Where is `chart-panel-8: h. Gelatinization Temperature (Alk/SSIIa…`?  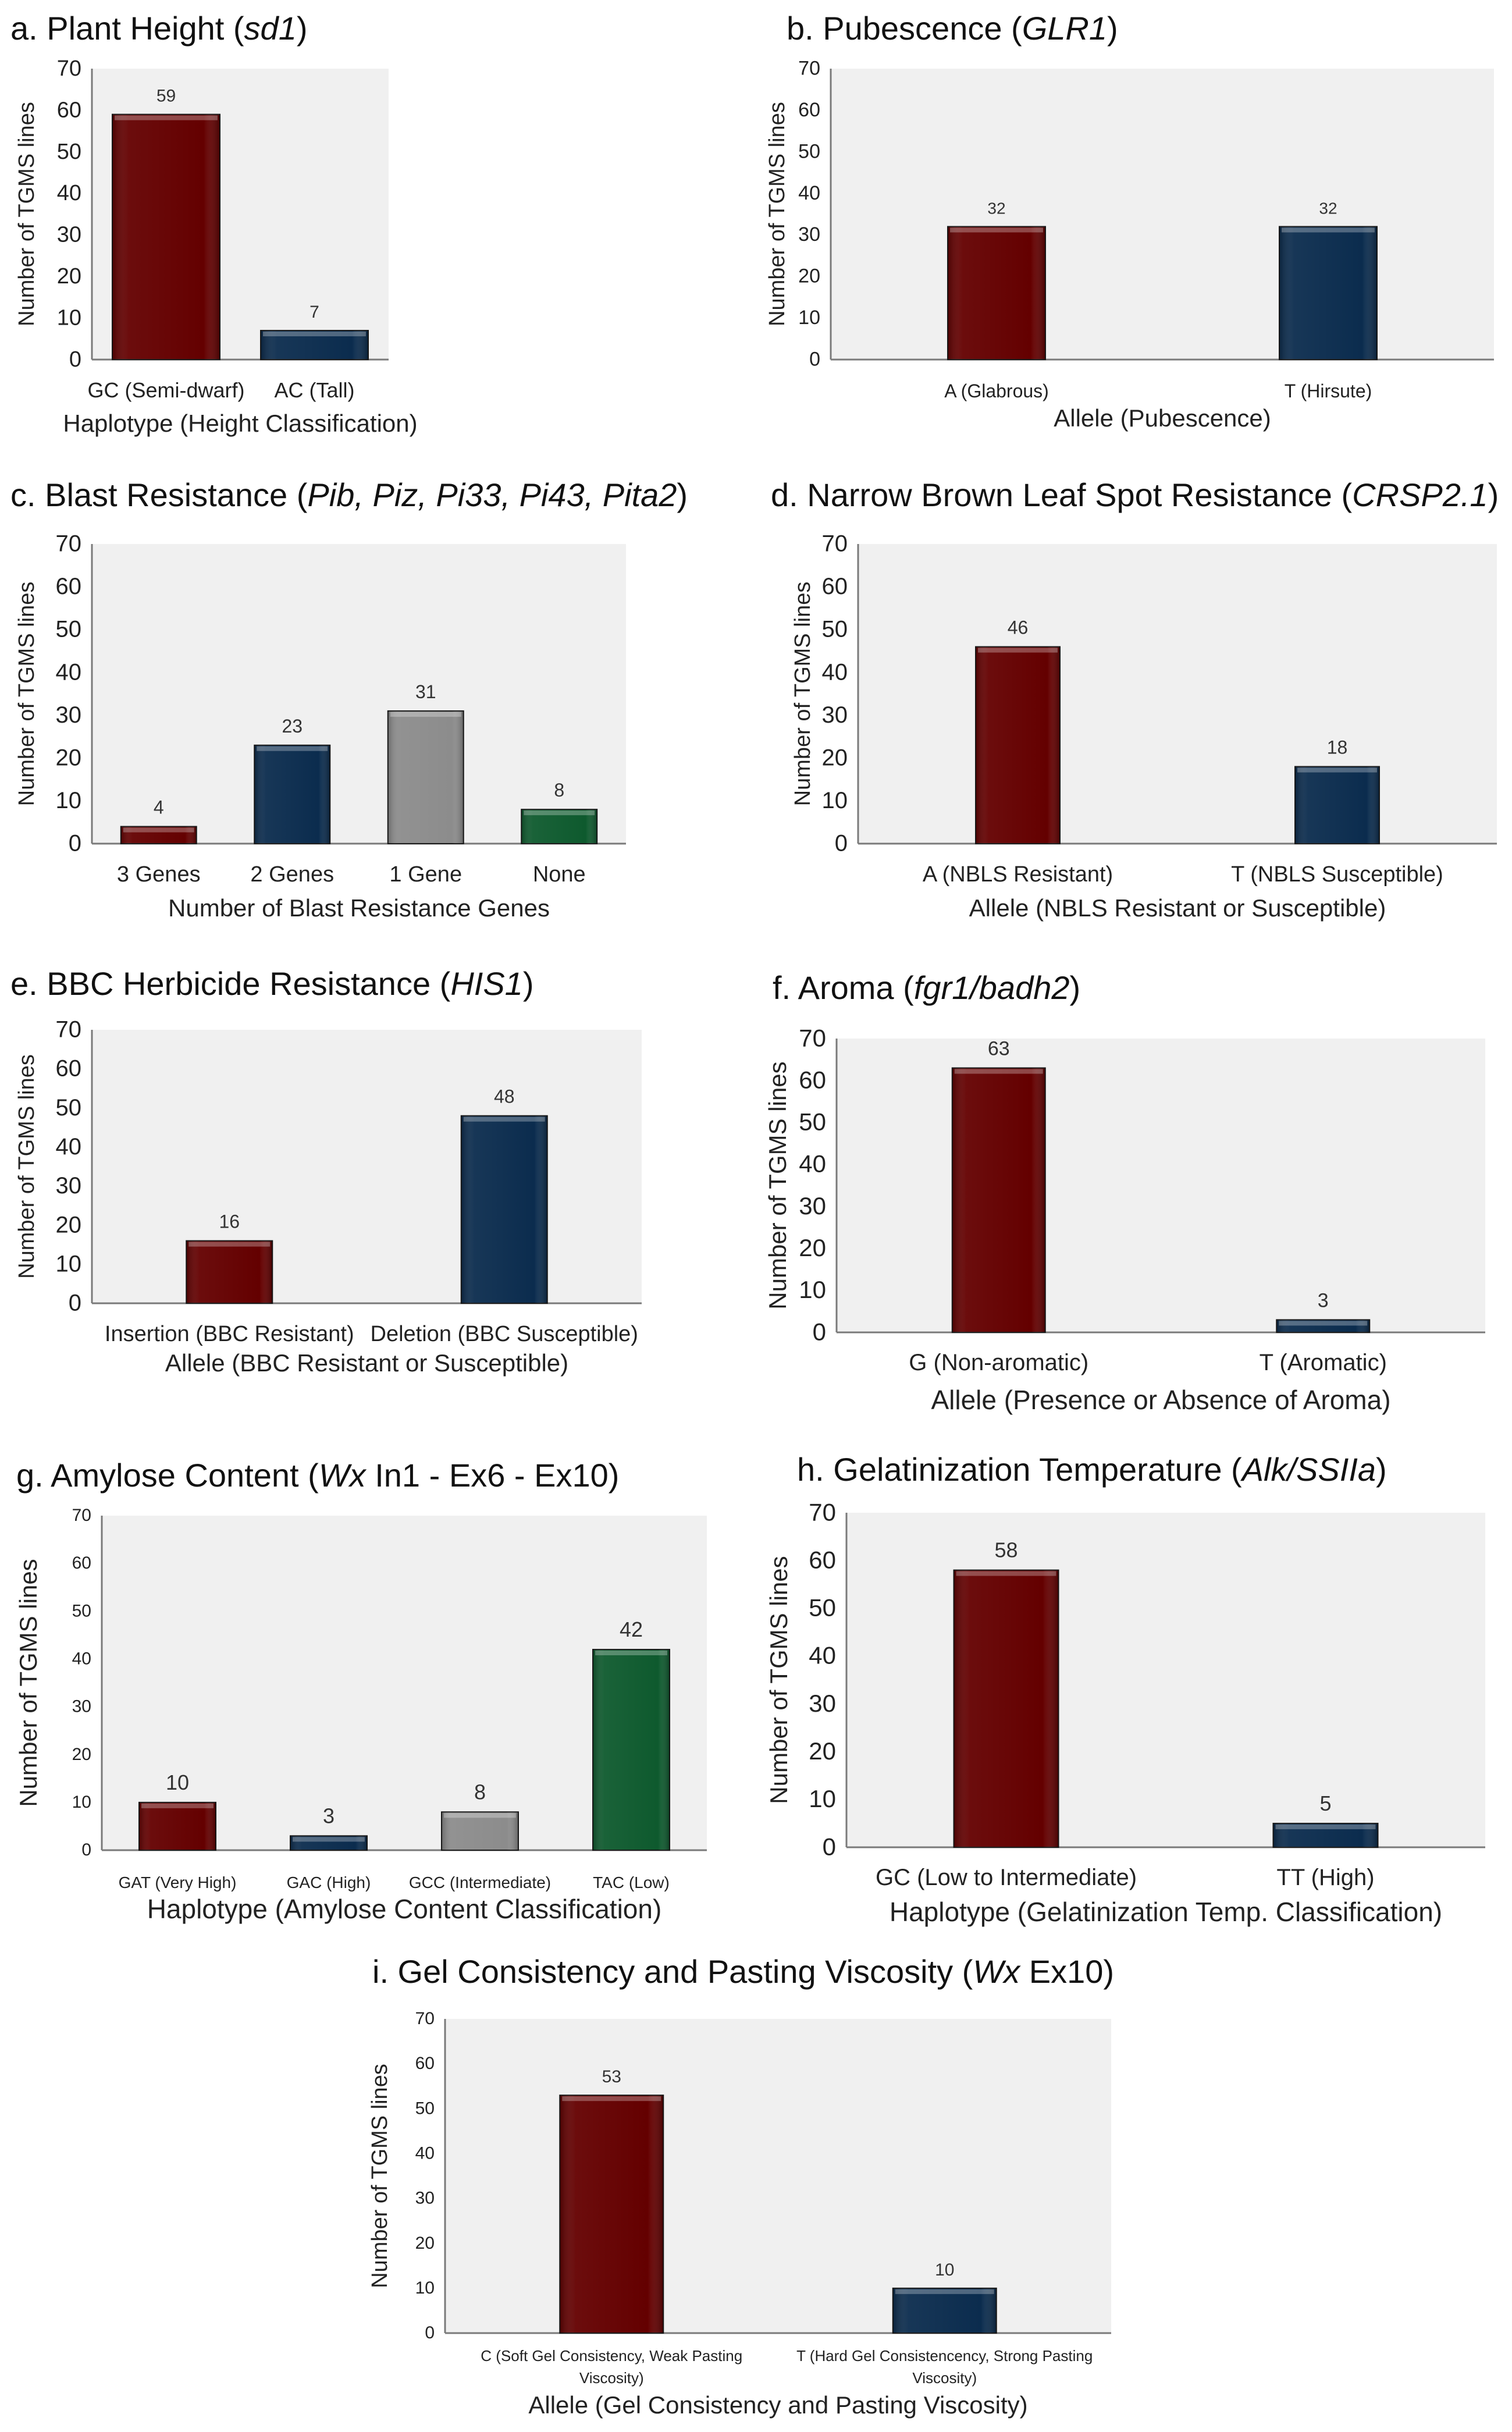
chart-panel-8: h. Gelatinization Temperature (Alk/SSIIa… is located at coordinates (1125, 1689).